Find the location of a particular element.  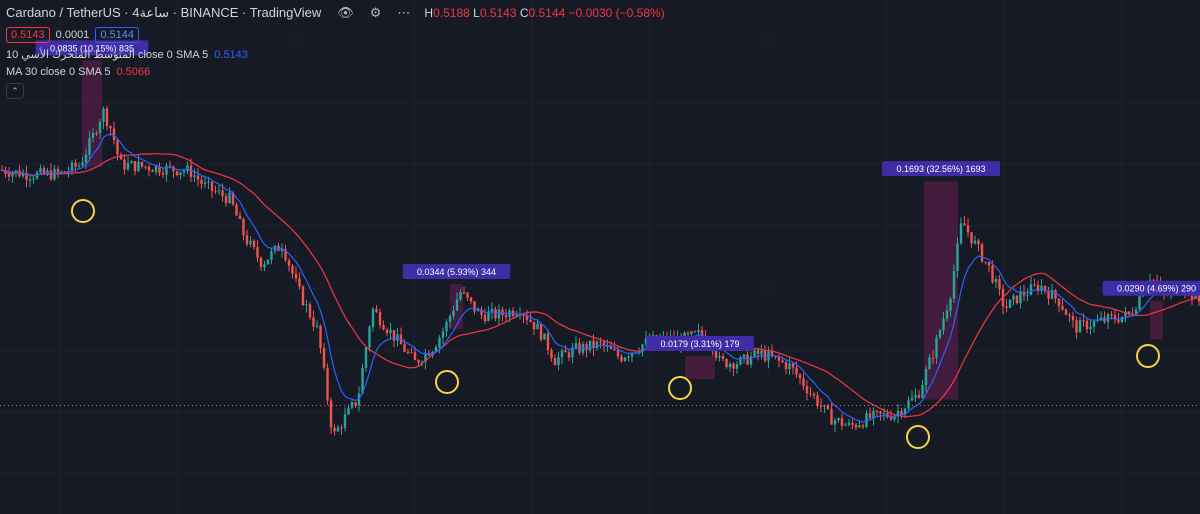

measure-label-text: 0.0290 (4.69%) 290 is located at coordinates (1156, 289).